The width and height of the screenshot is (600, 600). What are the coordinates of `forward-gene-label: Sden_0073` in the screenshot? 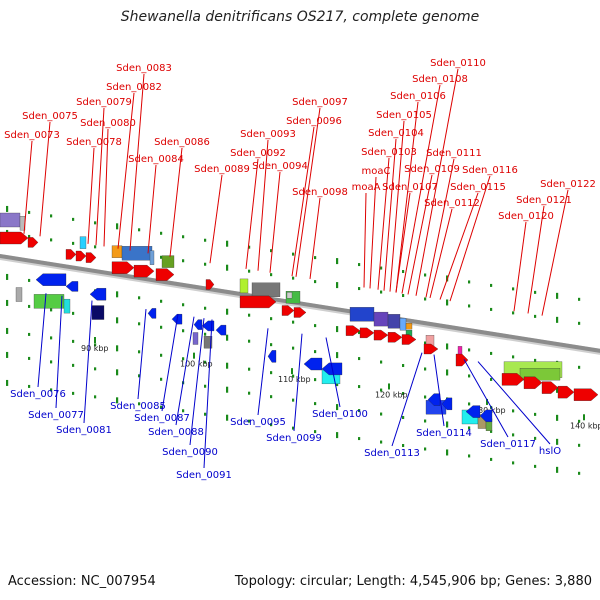 It's located at (32, 135).